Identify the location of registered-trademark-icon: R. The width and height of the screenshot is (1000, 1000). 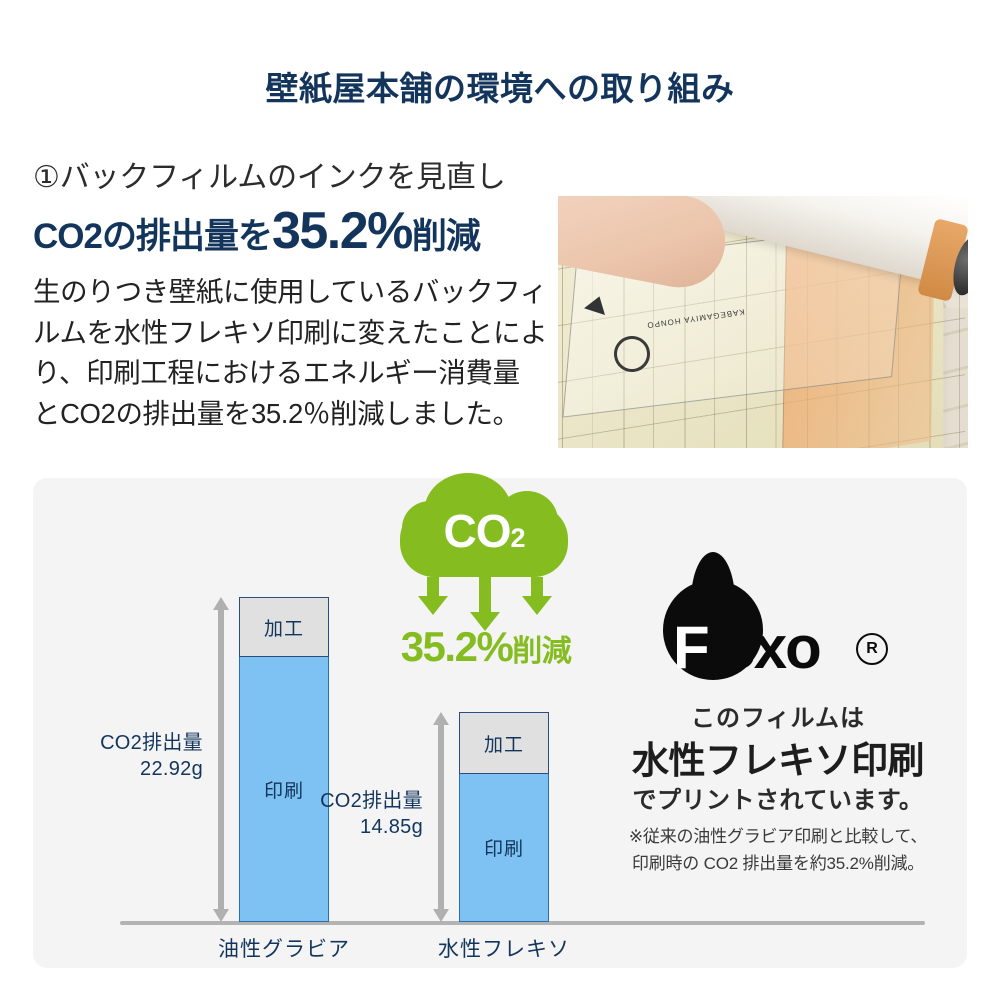
(872, 649).